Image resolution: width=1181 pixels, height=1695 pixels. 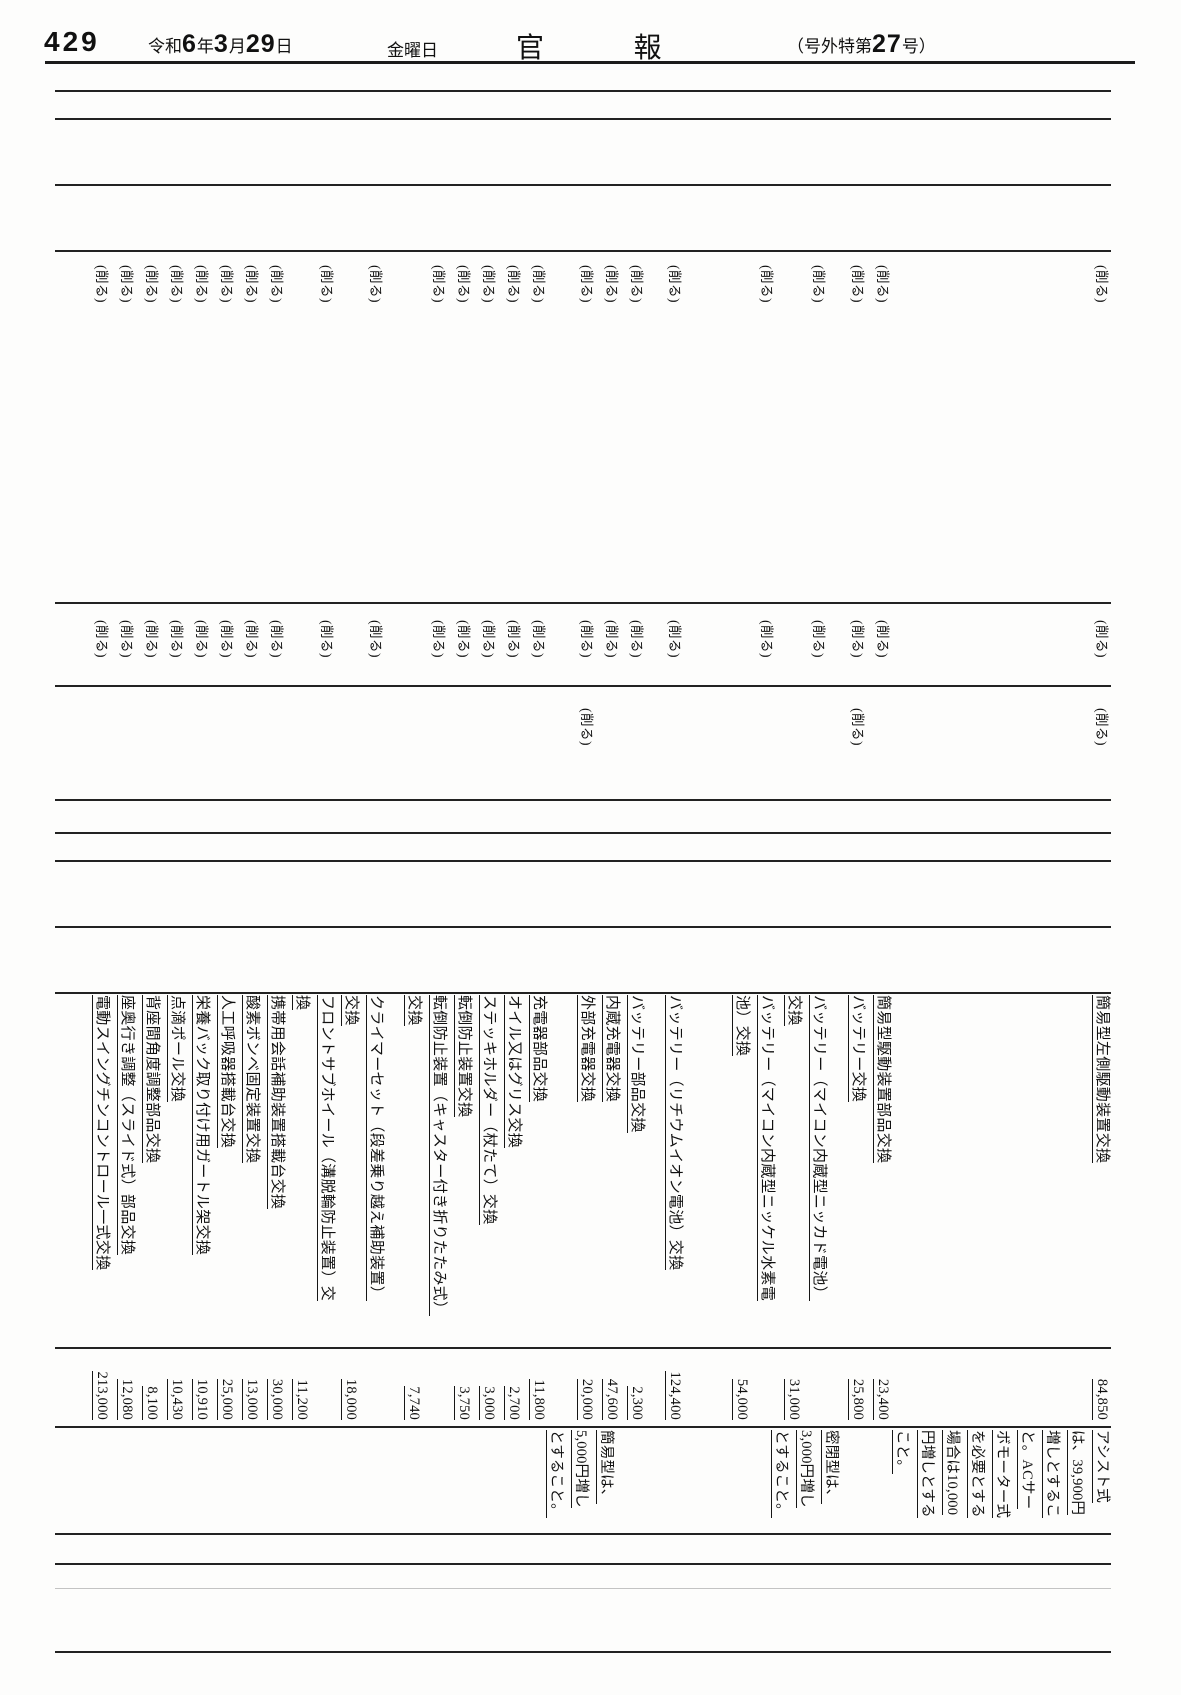 I want to click on remark-line: は、39,900円, so click(x=1076, y=1473).